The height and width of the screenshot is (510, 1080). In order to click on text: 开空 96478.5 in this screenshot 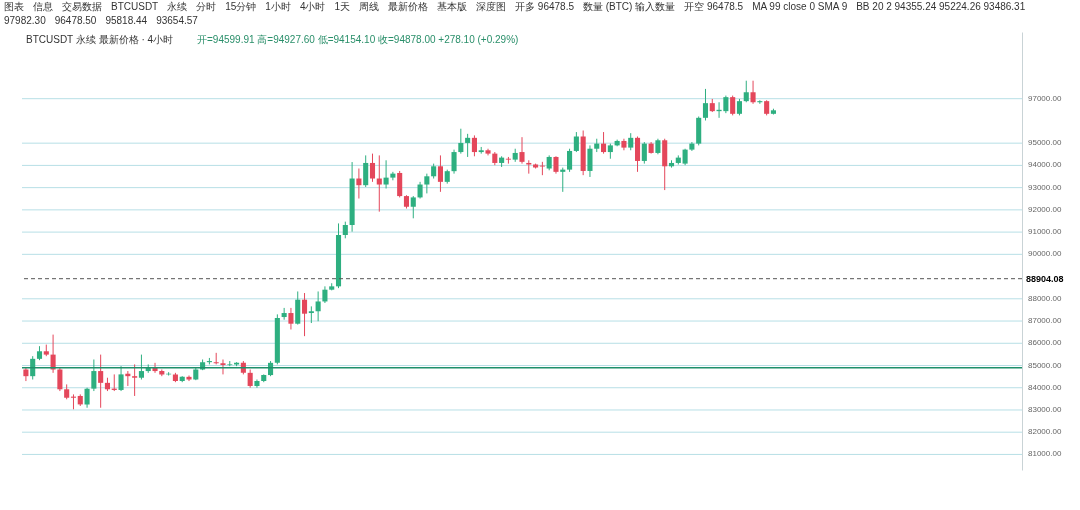, I will do `click(714, 7)`.